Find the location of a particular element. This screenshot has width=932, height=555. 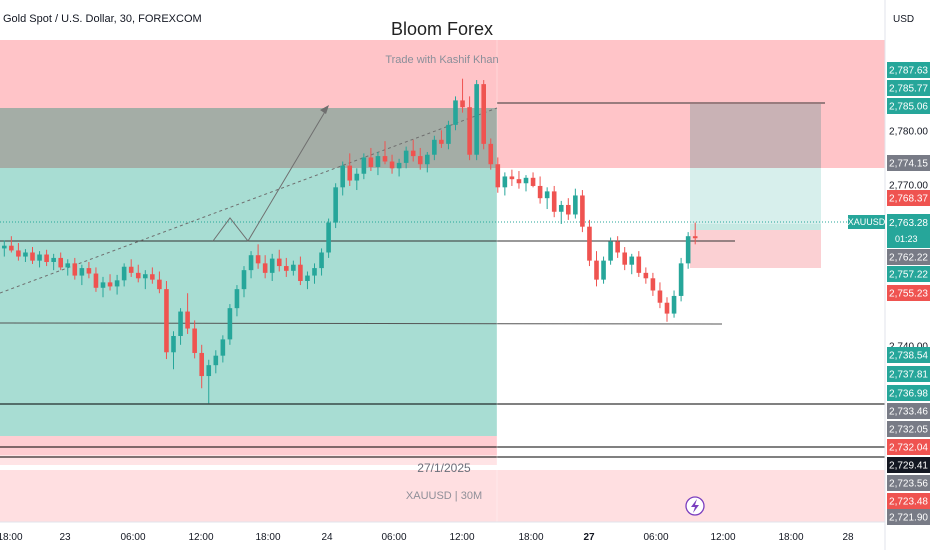

price-label: 2,738.54 is located at coordinates (908, 355).